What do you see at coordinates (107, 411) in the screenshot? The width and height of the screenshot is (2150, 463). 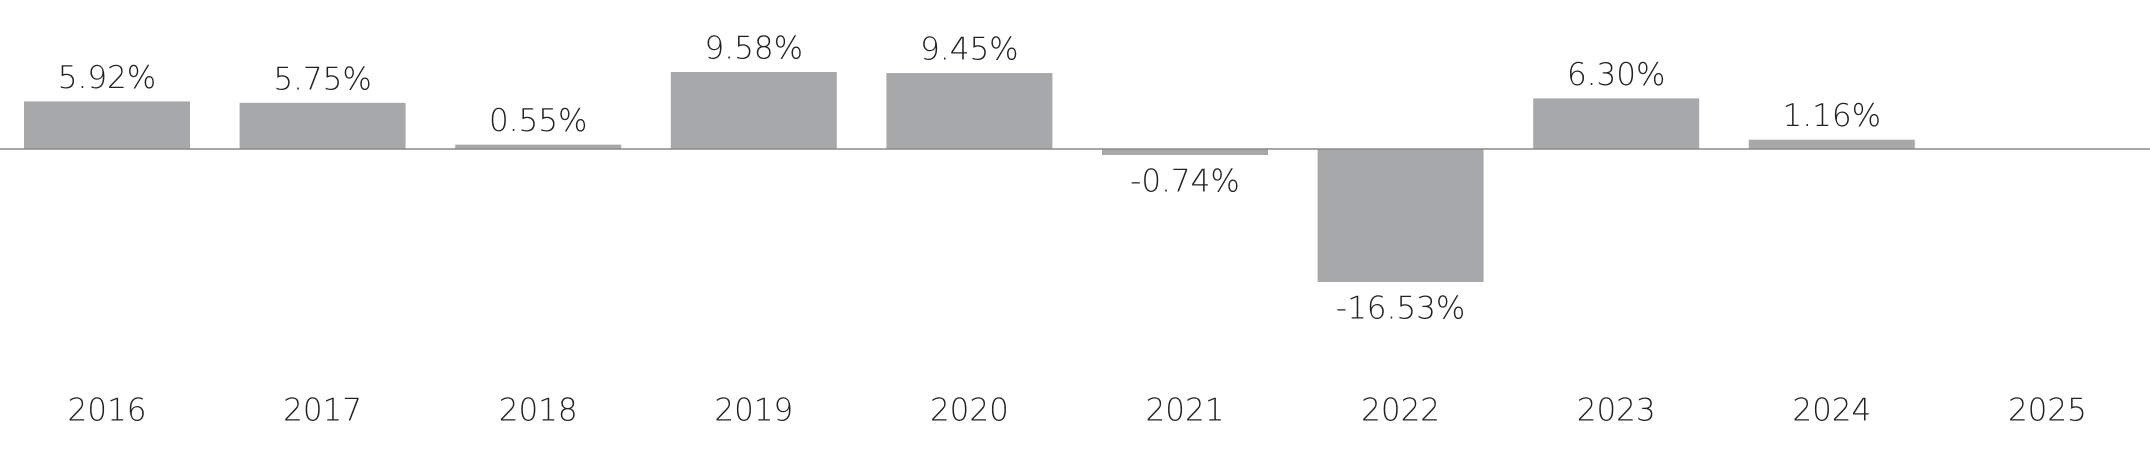 I see `x-tick-label: 2016` at bounding box center [107, 411].